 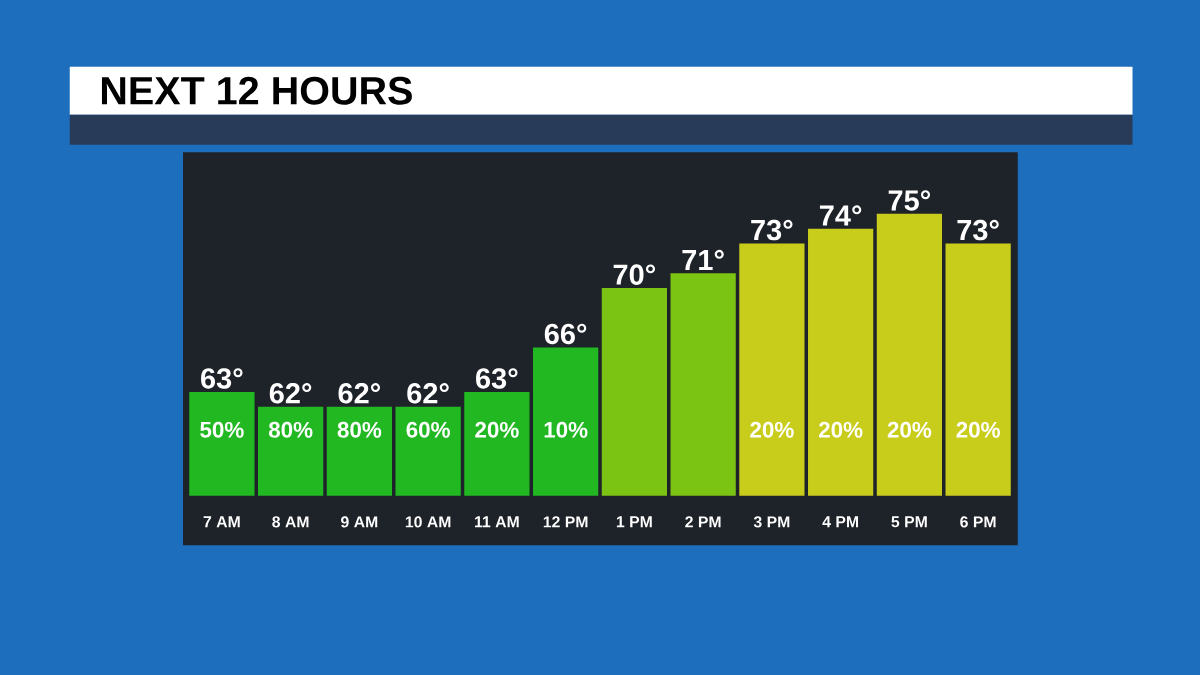 What do you see at coordinates (256, 90) in the screenshot?
I see `chart-title: NEXT 12 HOURS` at bounding box center [256, 90].